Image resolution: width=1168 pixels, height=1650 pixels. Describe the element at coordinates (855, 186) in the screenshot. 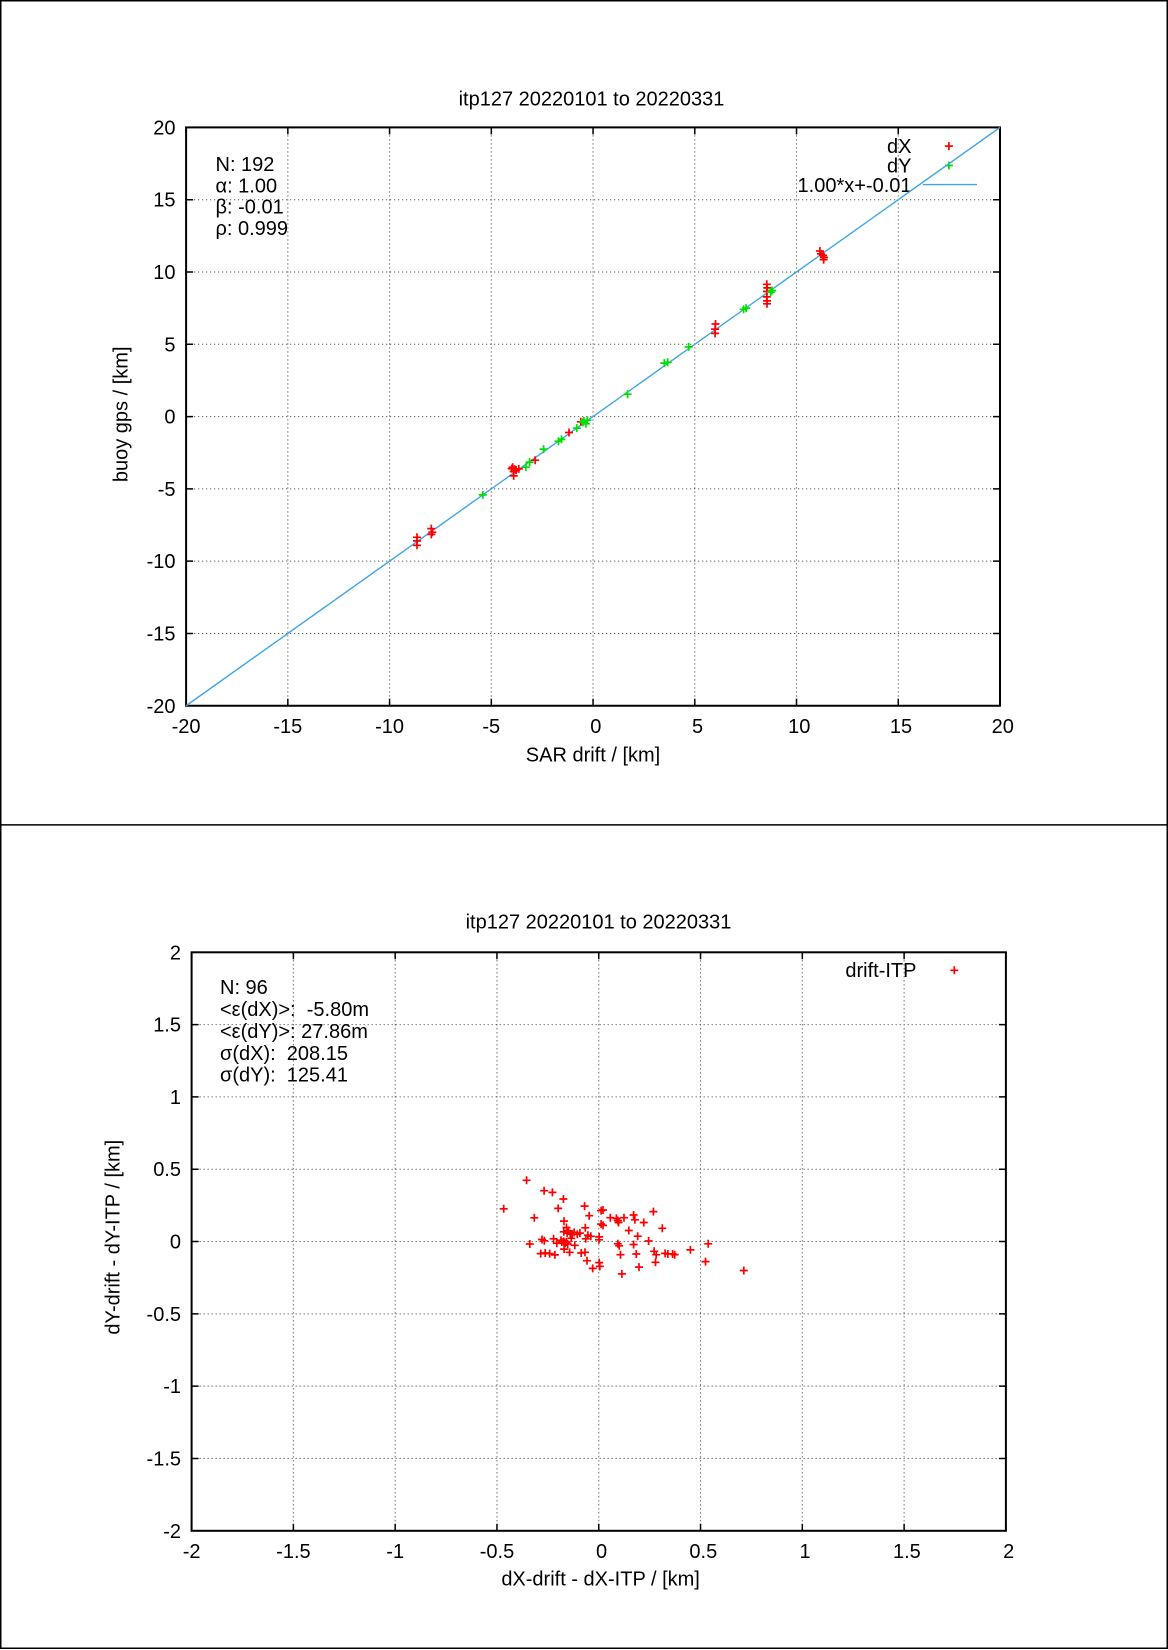

I see `svg-text: 1.00*x+-0.01` at that location.